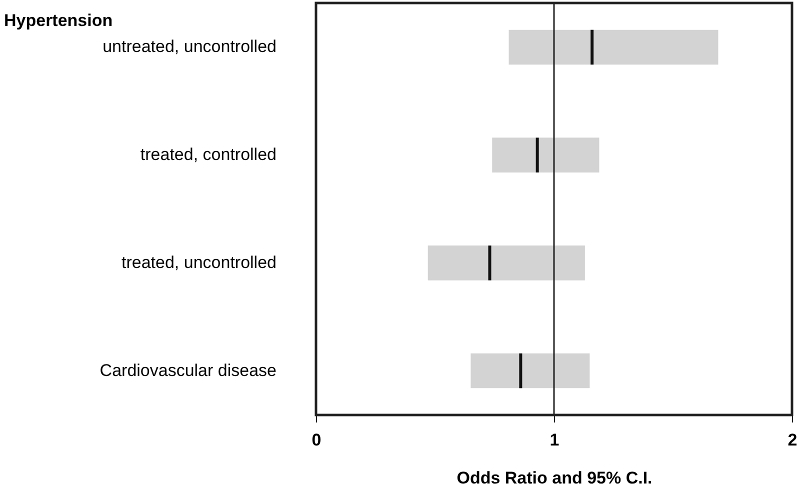 The width and height of the screenshot is (798, 496). I want to click on x-tick-label: 2, so click(793, 440).